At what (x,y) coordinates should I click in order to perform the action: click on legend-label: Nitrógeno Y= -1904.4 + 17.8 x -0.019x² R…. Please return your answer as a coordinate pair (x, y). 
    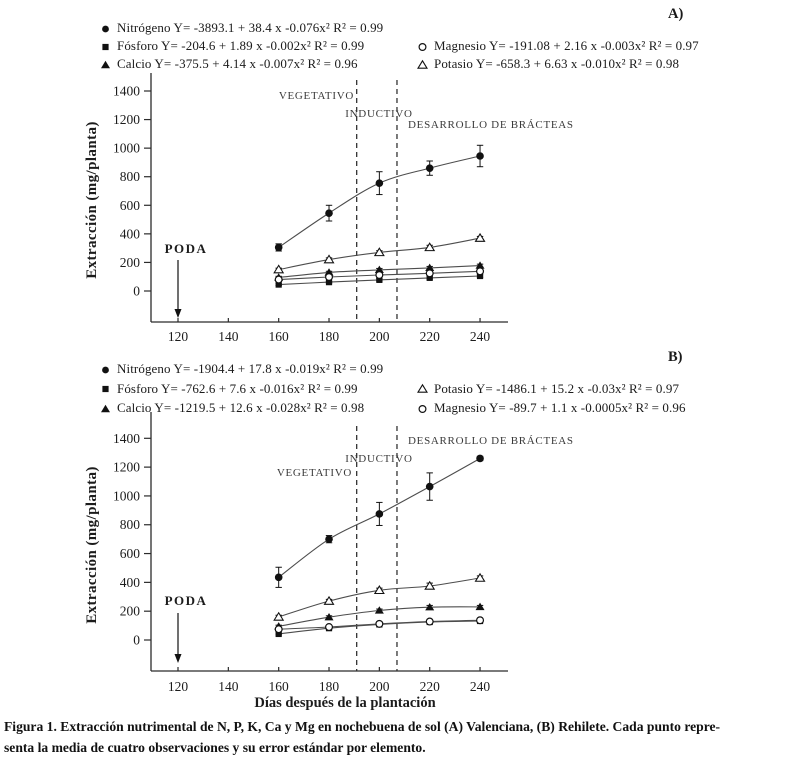
    Looking at the image, I should click on (250, 368).